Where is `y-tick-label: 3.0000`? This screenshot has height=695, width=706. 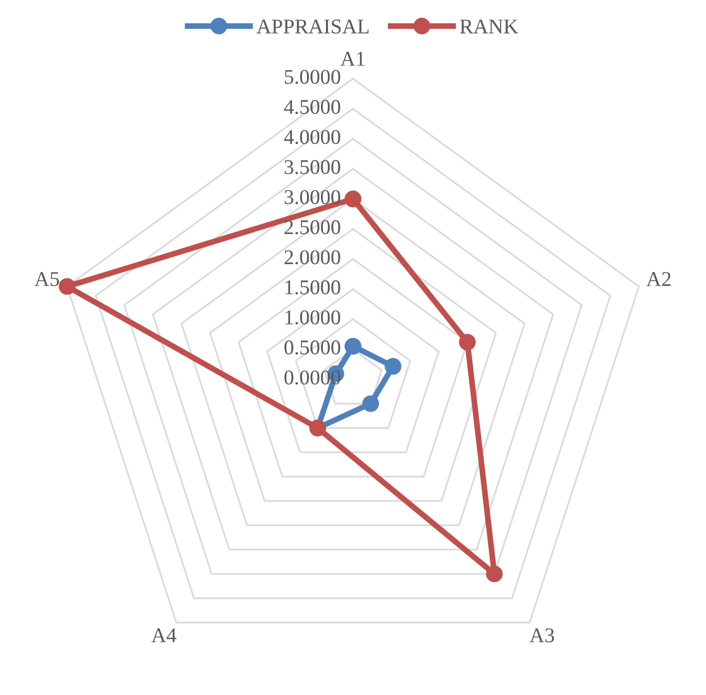 y-tick-label: 3.0000 is located at coordinates (312, 197).